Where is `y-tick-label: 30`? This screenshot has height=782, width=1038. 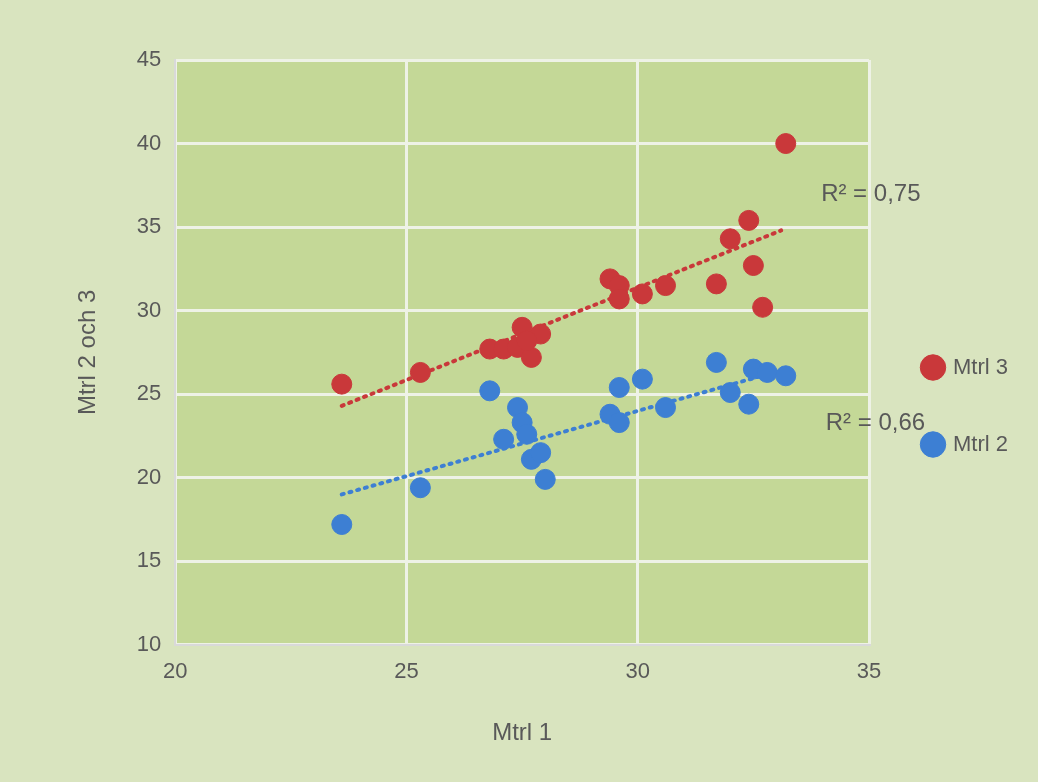
y-tick-label: 30 is located at coordinates (149, 309).